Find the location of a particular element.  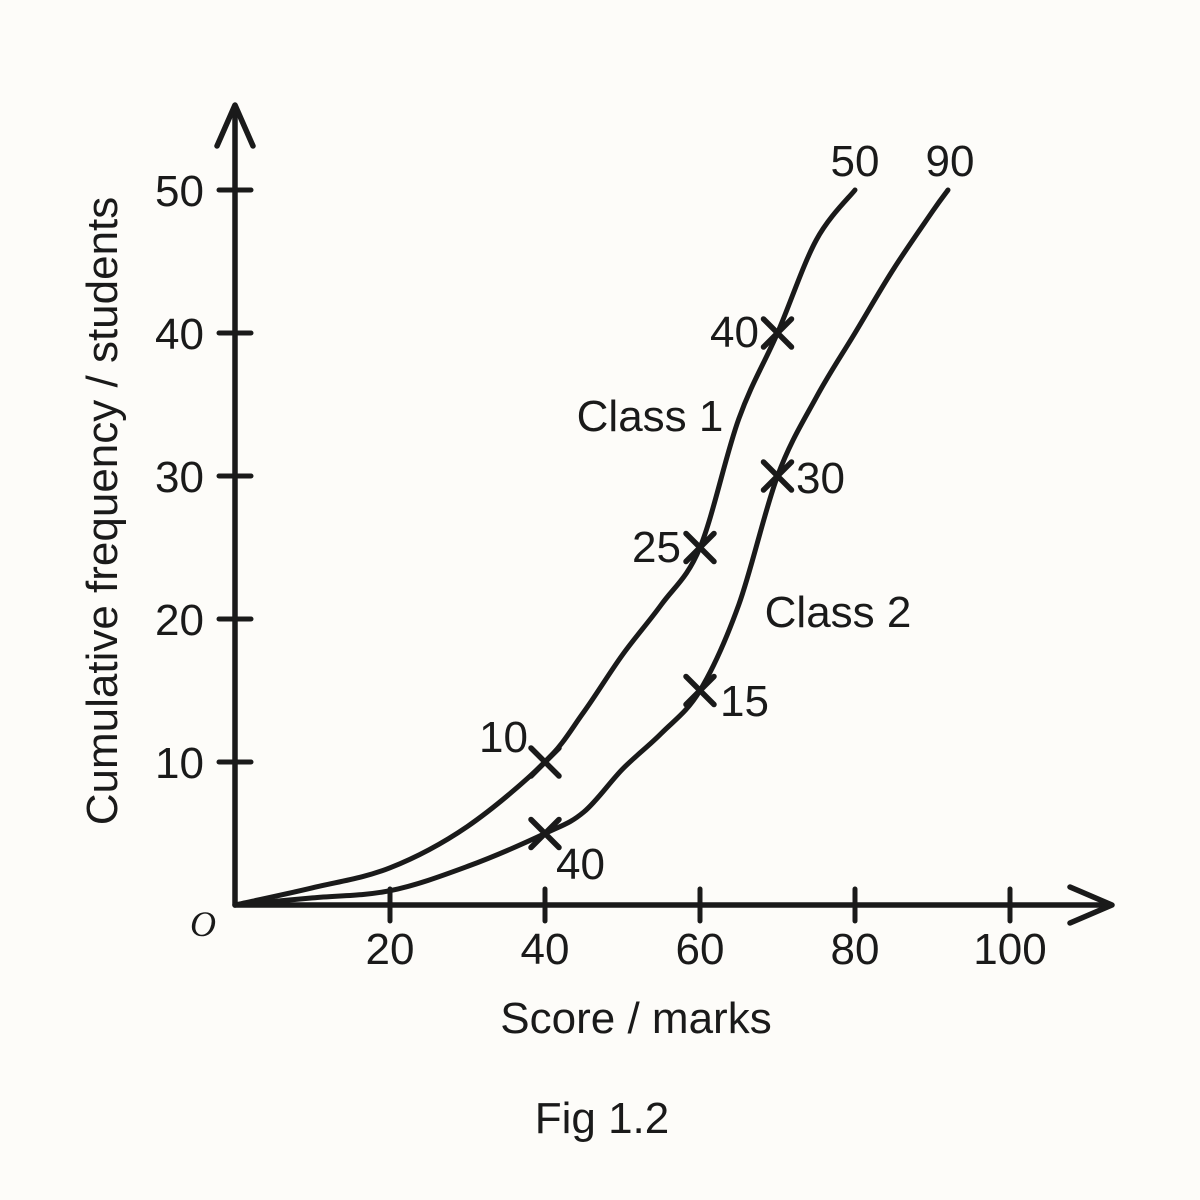

y-axis-tick-label: 10 is located at coordinates (179, 763).